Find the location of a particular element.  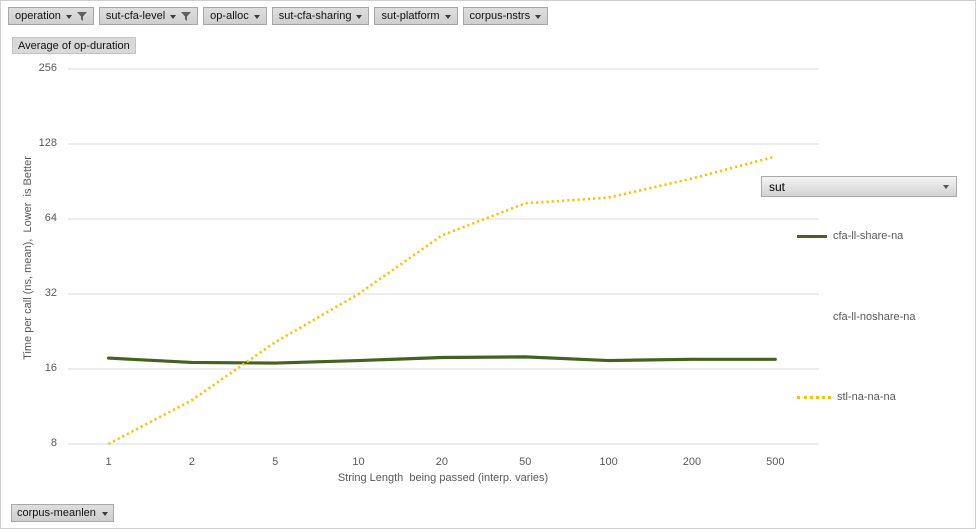

filter-button-label: sut-cfa-sharing is located at coordinates (315, 16).